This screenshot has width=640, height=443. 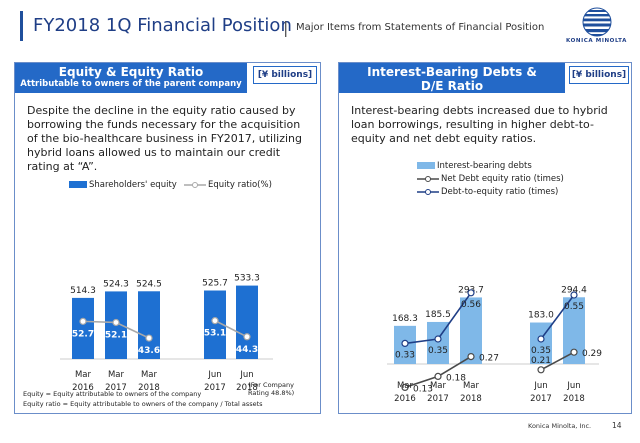 What do you see at coordinates (560, 426) in the screenshot?
I see `company-footer: Konica Minolta, Inc.` at bounding box center [560, 426].